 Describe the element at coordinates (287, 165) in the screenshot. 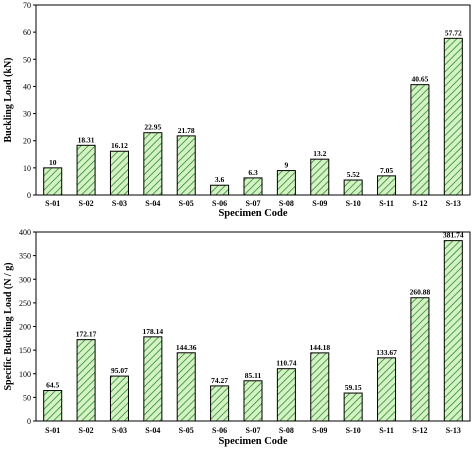

I see `data-label: 9` at that location.